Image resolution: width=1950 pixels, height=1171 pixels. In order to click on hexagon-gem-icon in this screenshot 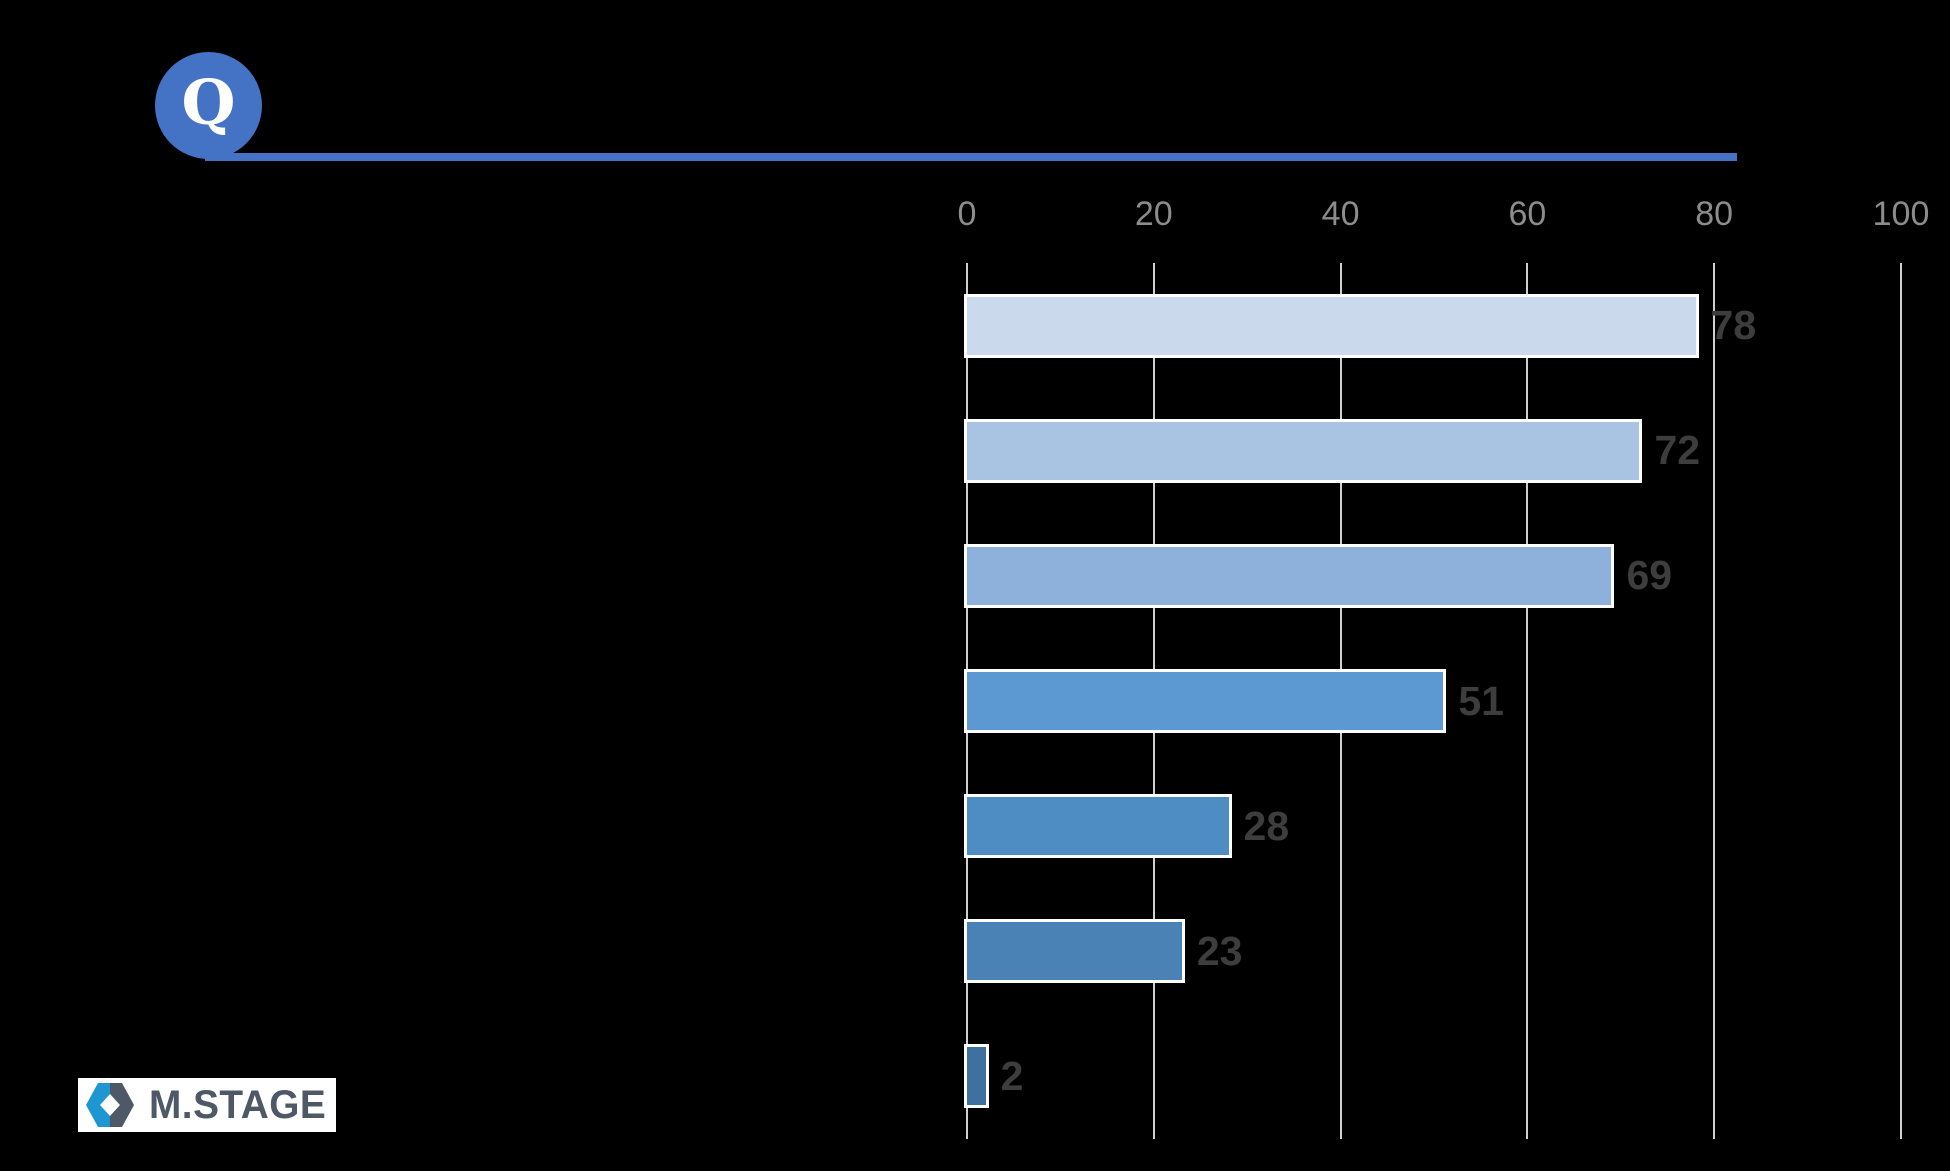, I will do `click(110, 1105)`.